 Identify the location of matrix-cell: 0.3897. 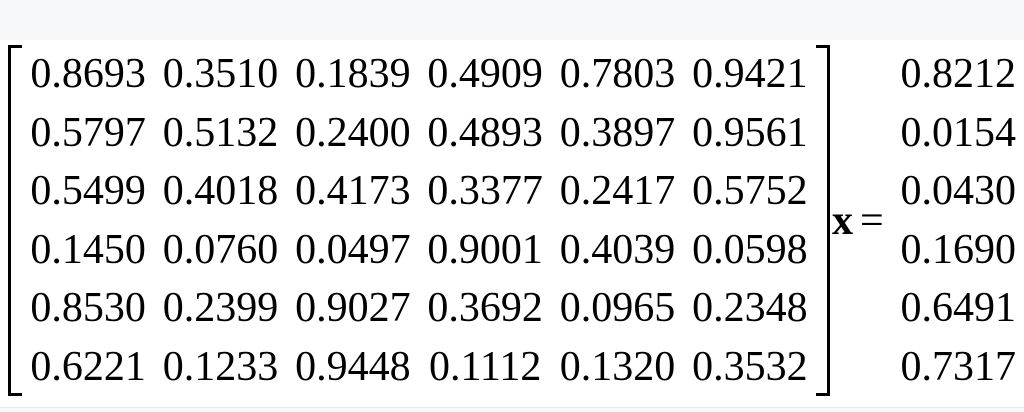
(617, 132).